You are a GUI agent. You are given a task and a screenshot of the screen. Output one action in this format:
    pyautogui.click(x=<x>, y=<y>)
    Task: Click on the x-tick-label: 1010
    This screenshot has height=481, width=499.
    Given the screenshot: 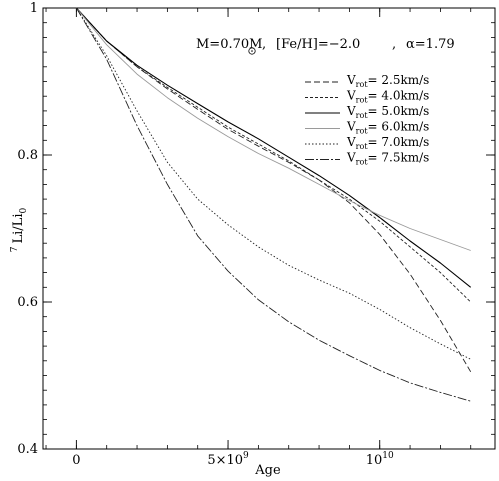 What is the action you would take?
    pyautogui.click(x=380, y=459)
    